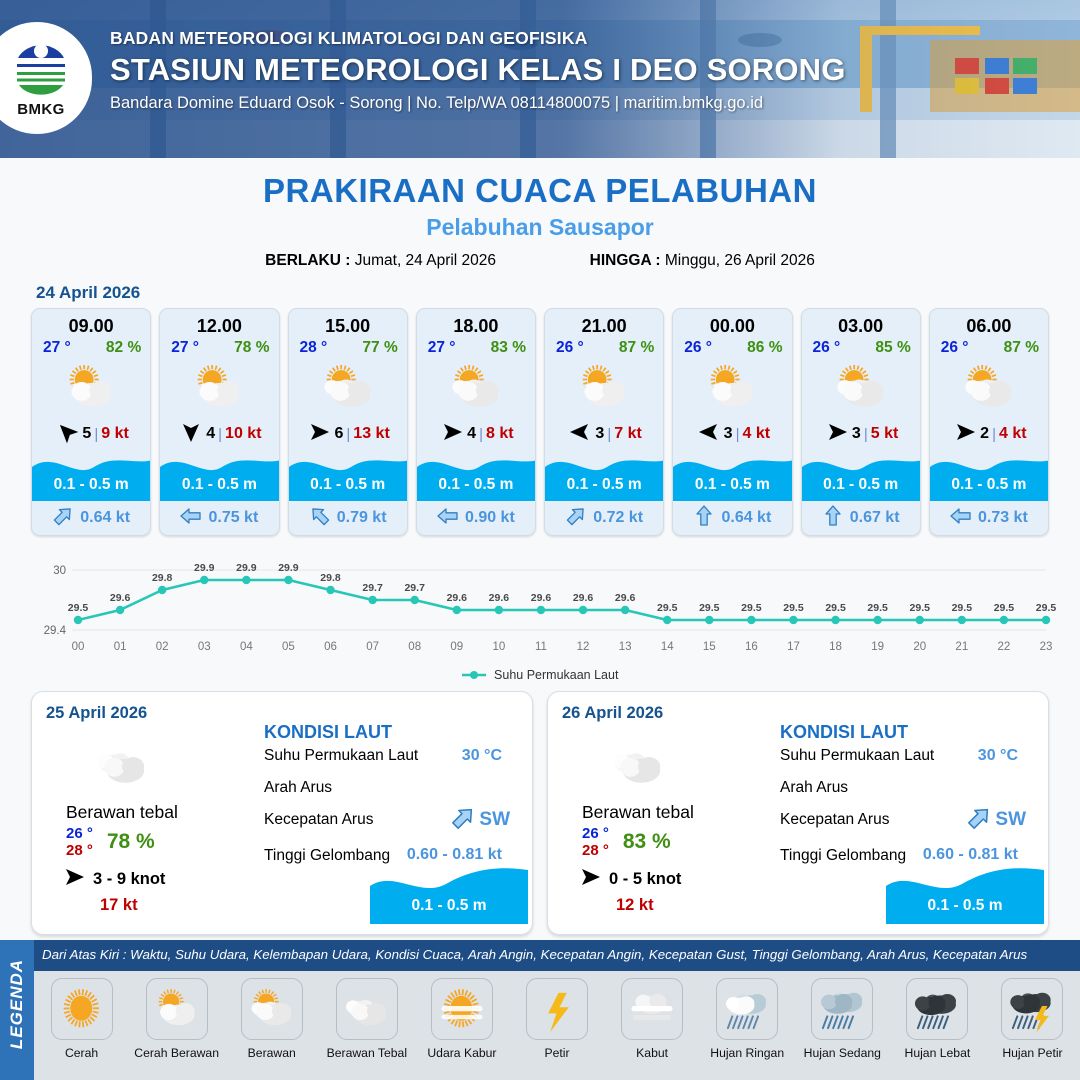  I want to click on hingga-value: Minggu, 26 April 2026, so click(739, 260).